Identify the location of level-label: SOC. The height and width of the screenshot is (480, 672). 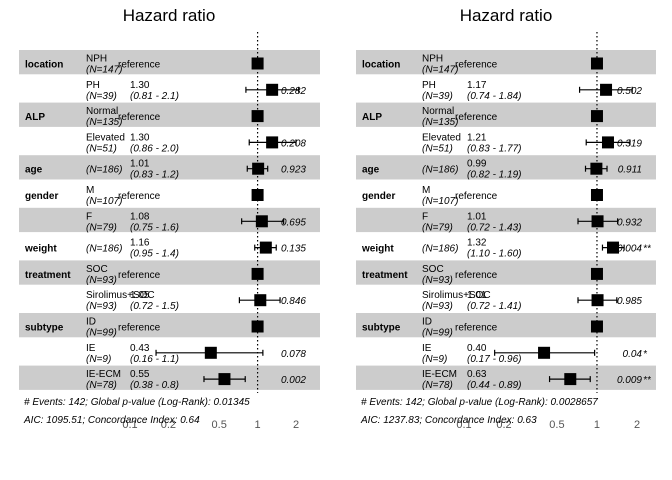
(433, 269).